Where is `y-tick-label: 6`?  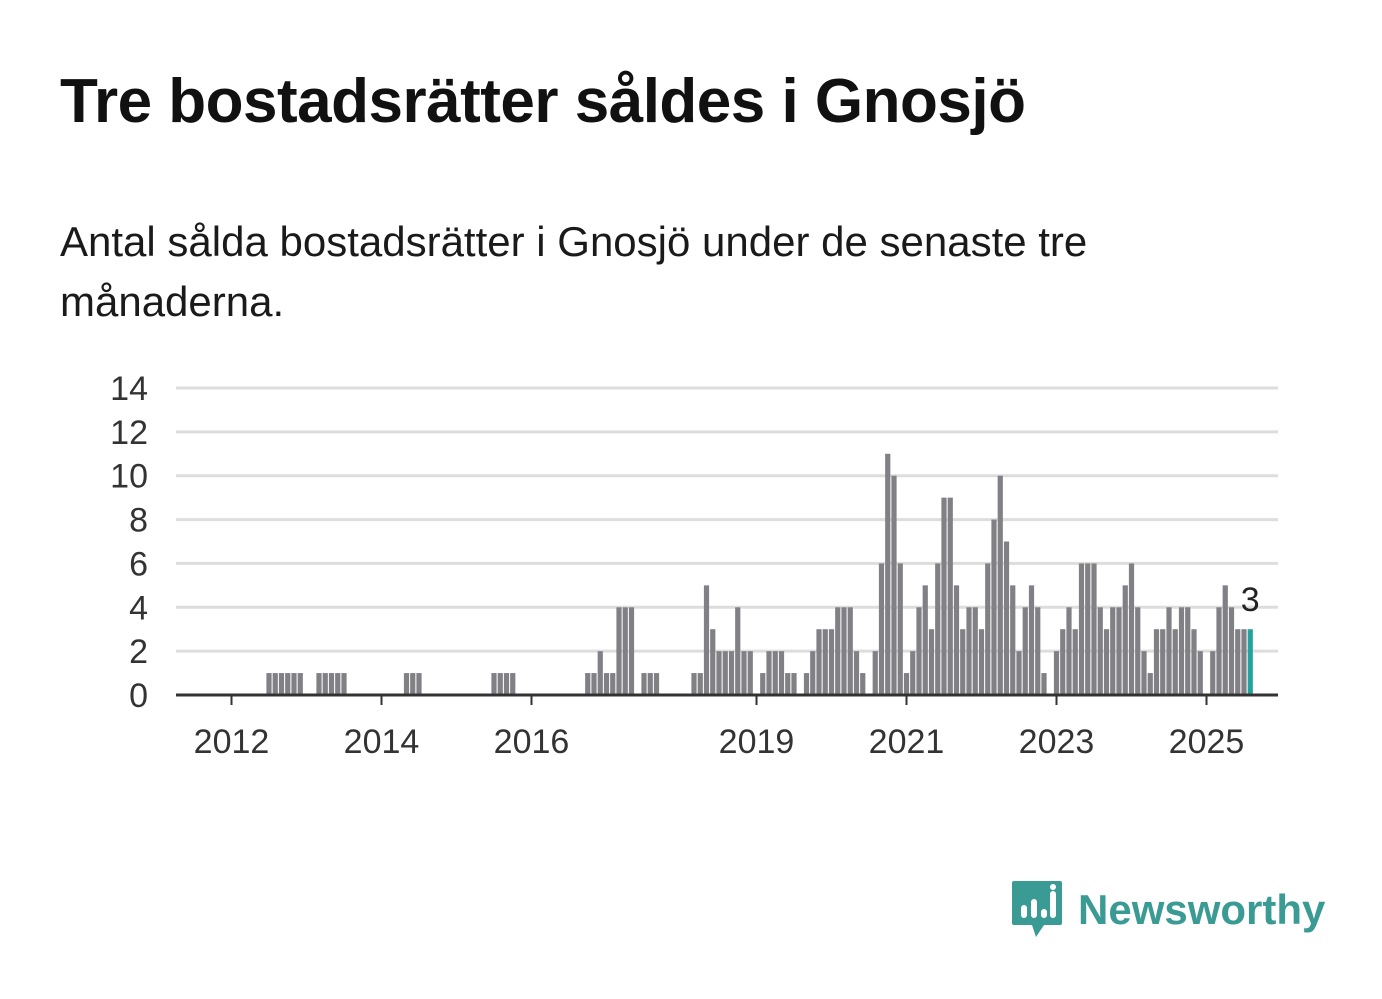
y-tick-label: 6 is located at coordinates (138, 564).